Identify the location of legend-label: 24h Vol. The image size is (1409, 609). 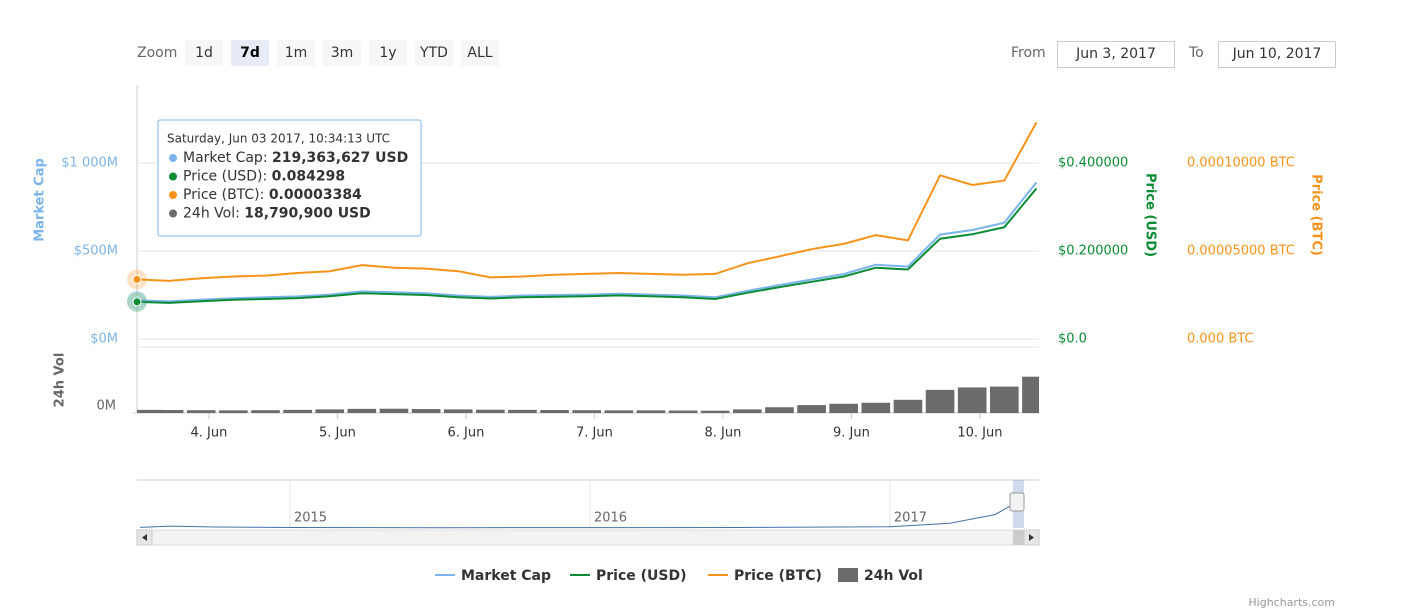
(893, 576).